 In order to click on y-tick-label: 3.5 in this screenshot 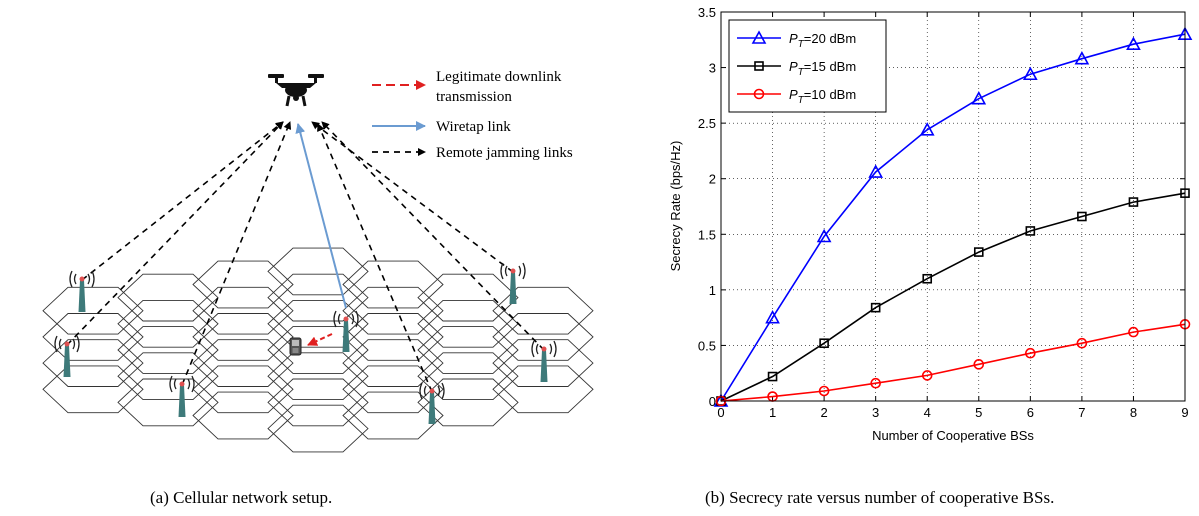, I will do `click(707, 12)`.